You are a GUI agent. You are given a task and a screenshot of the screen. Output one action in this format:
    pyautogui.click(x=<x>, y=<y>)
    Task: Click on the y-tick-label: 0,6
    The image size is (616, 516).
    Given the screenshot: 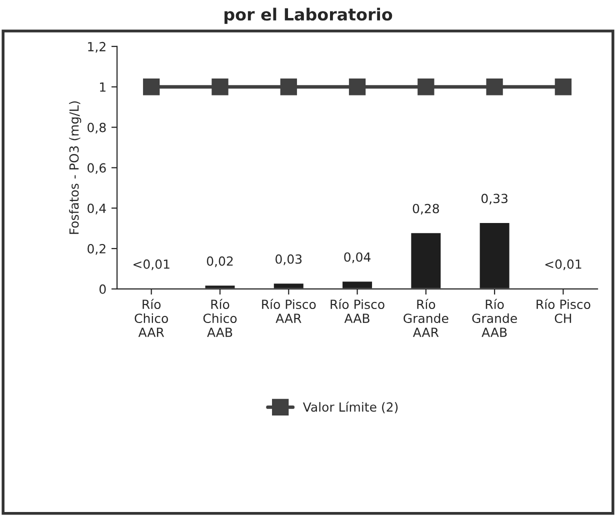 What is the action you would take?
    pyautogui.click(x=97, y=168)
    